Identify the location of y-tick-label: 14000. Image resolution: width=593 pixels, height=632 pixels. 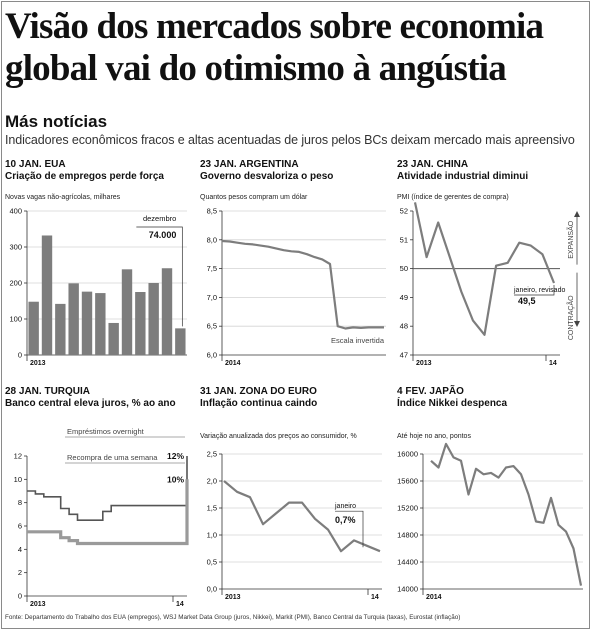
(407, 589).